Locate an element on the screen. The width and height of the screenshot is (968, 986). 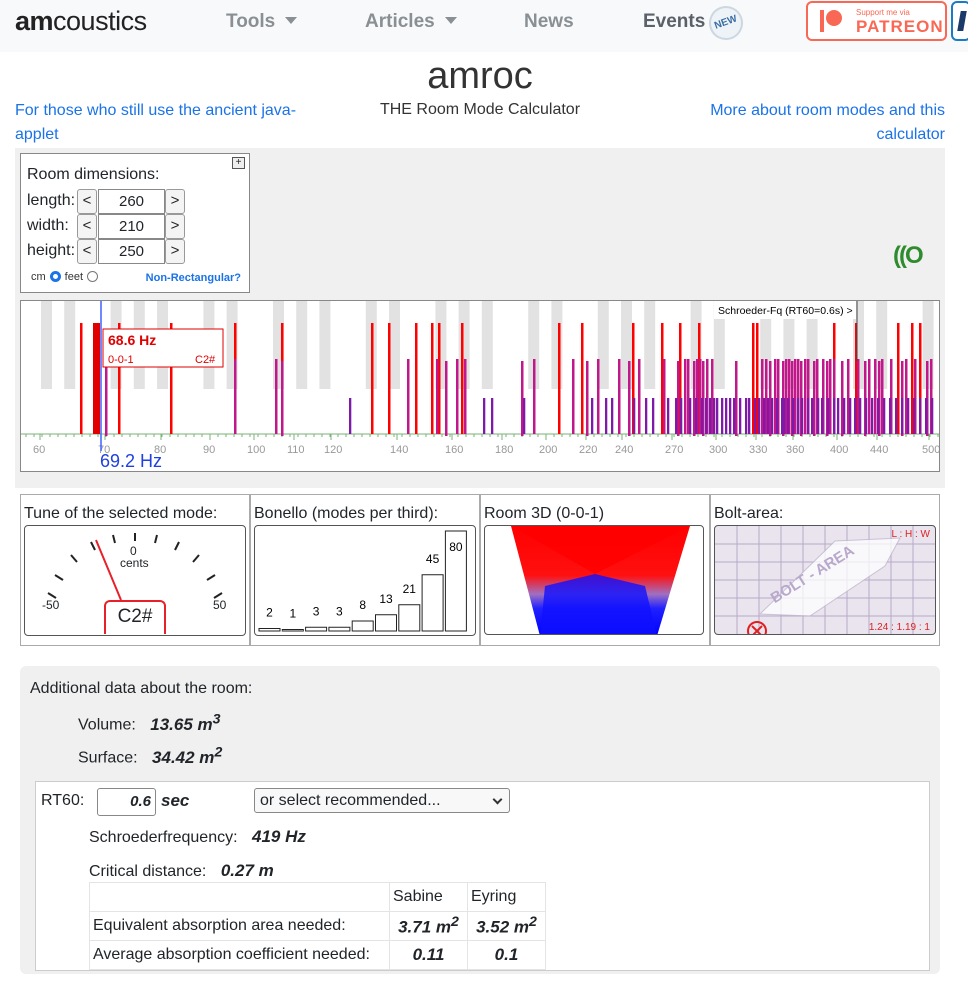
tooltip-mode: 0-0-1 is located at coordinates (121, 360).